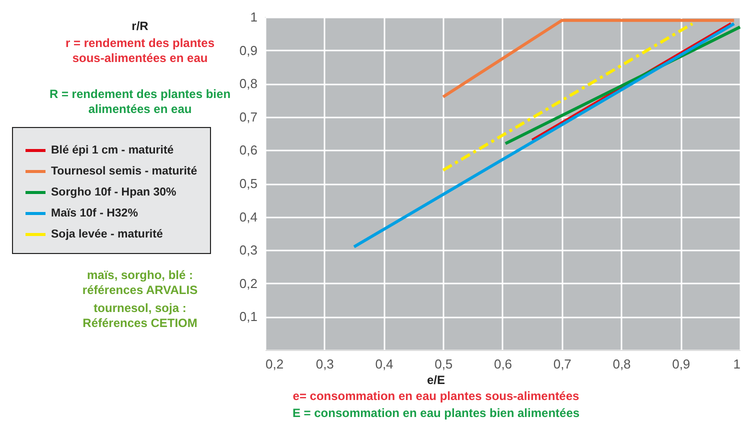  I want to click on y-tick-label: 0,6, so click(248, 150).